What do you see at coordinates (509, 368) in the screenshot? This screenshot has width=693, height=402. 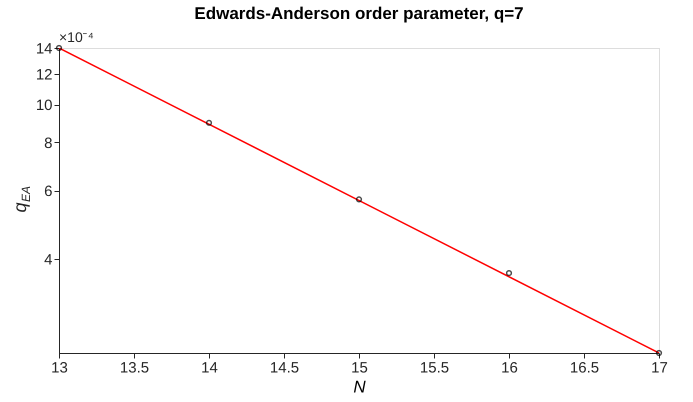 I see `x-tick-label: 16` at bounding box center [509, 368].